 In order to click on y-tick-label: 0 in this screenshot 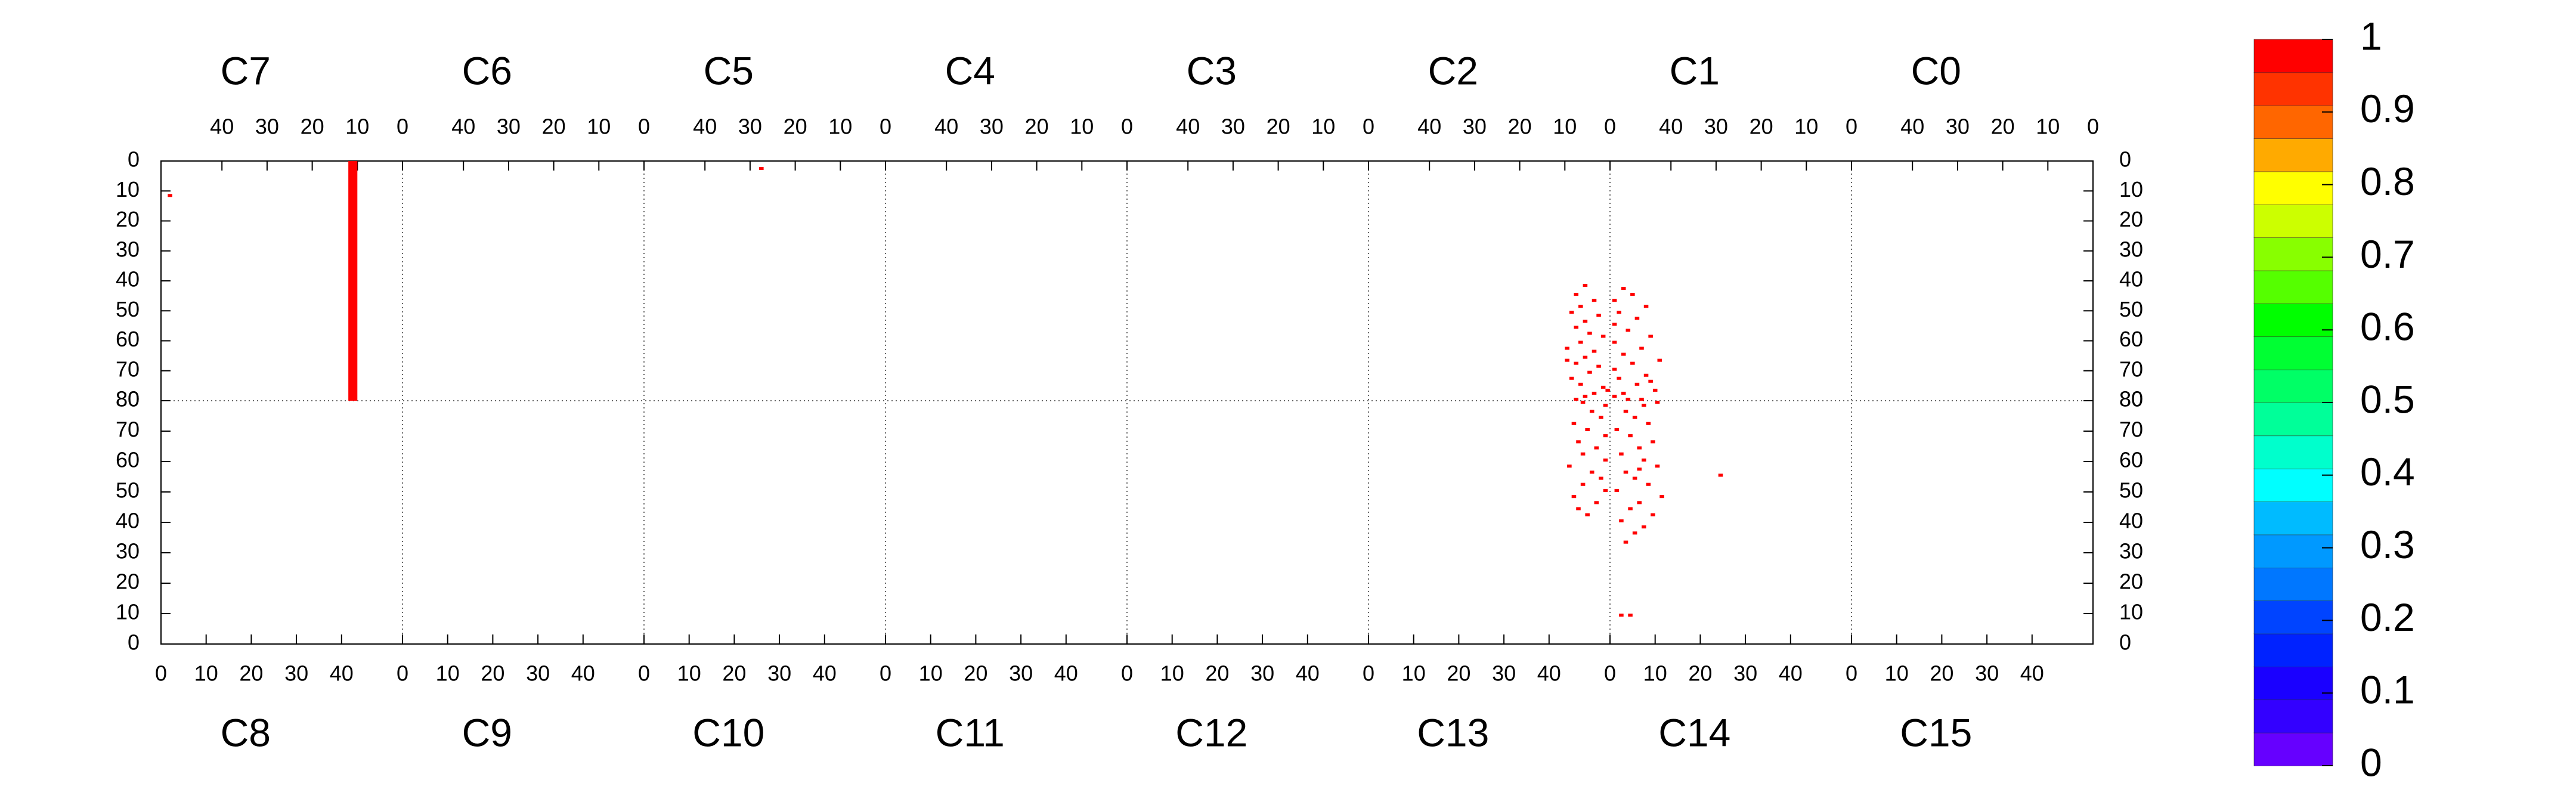, I will do `click(2125, 642)`.